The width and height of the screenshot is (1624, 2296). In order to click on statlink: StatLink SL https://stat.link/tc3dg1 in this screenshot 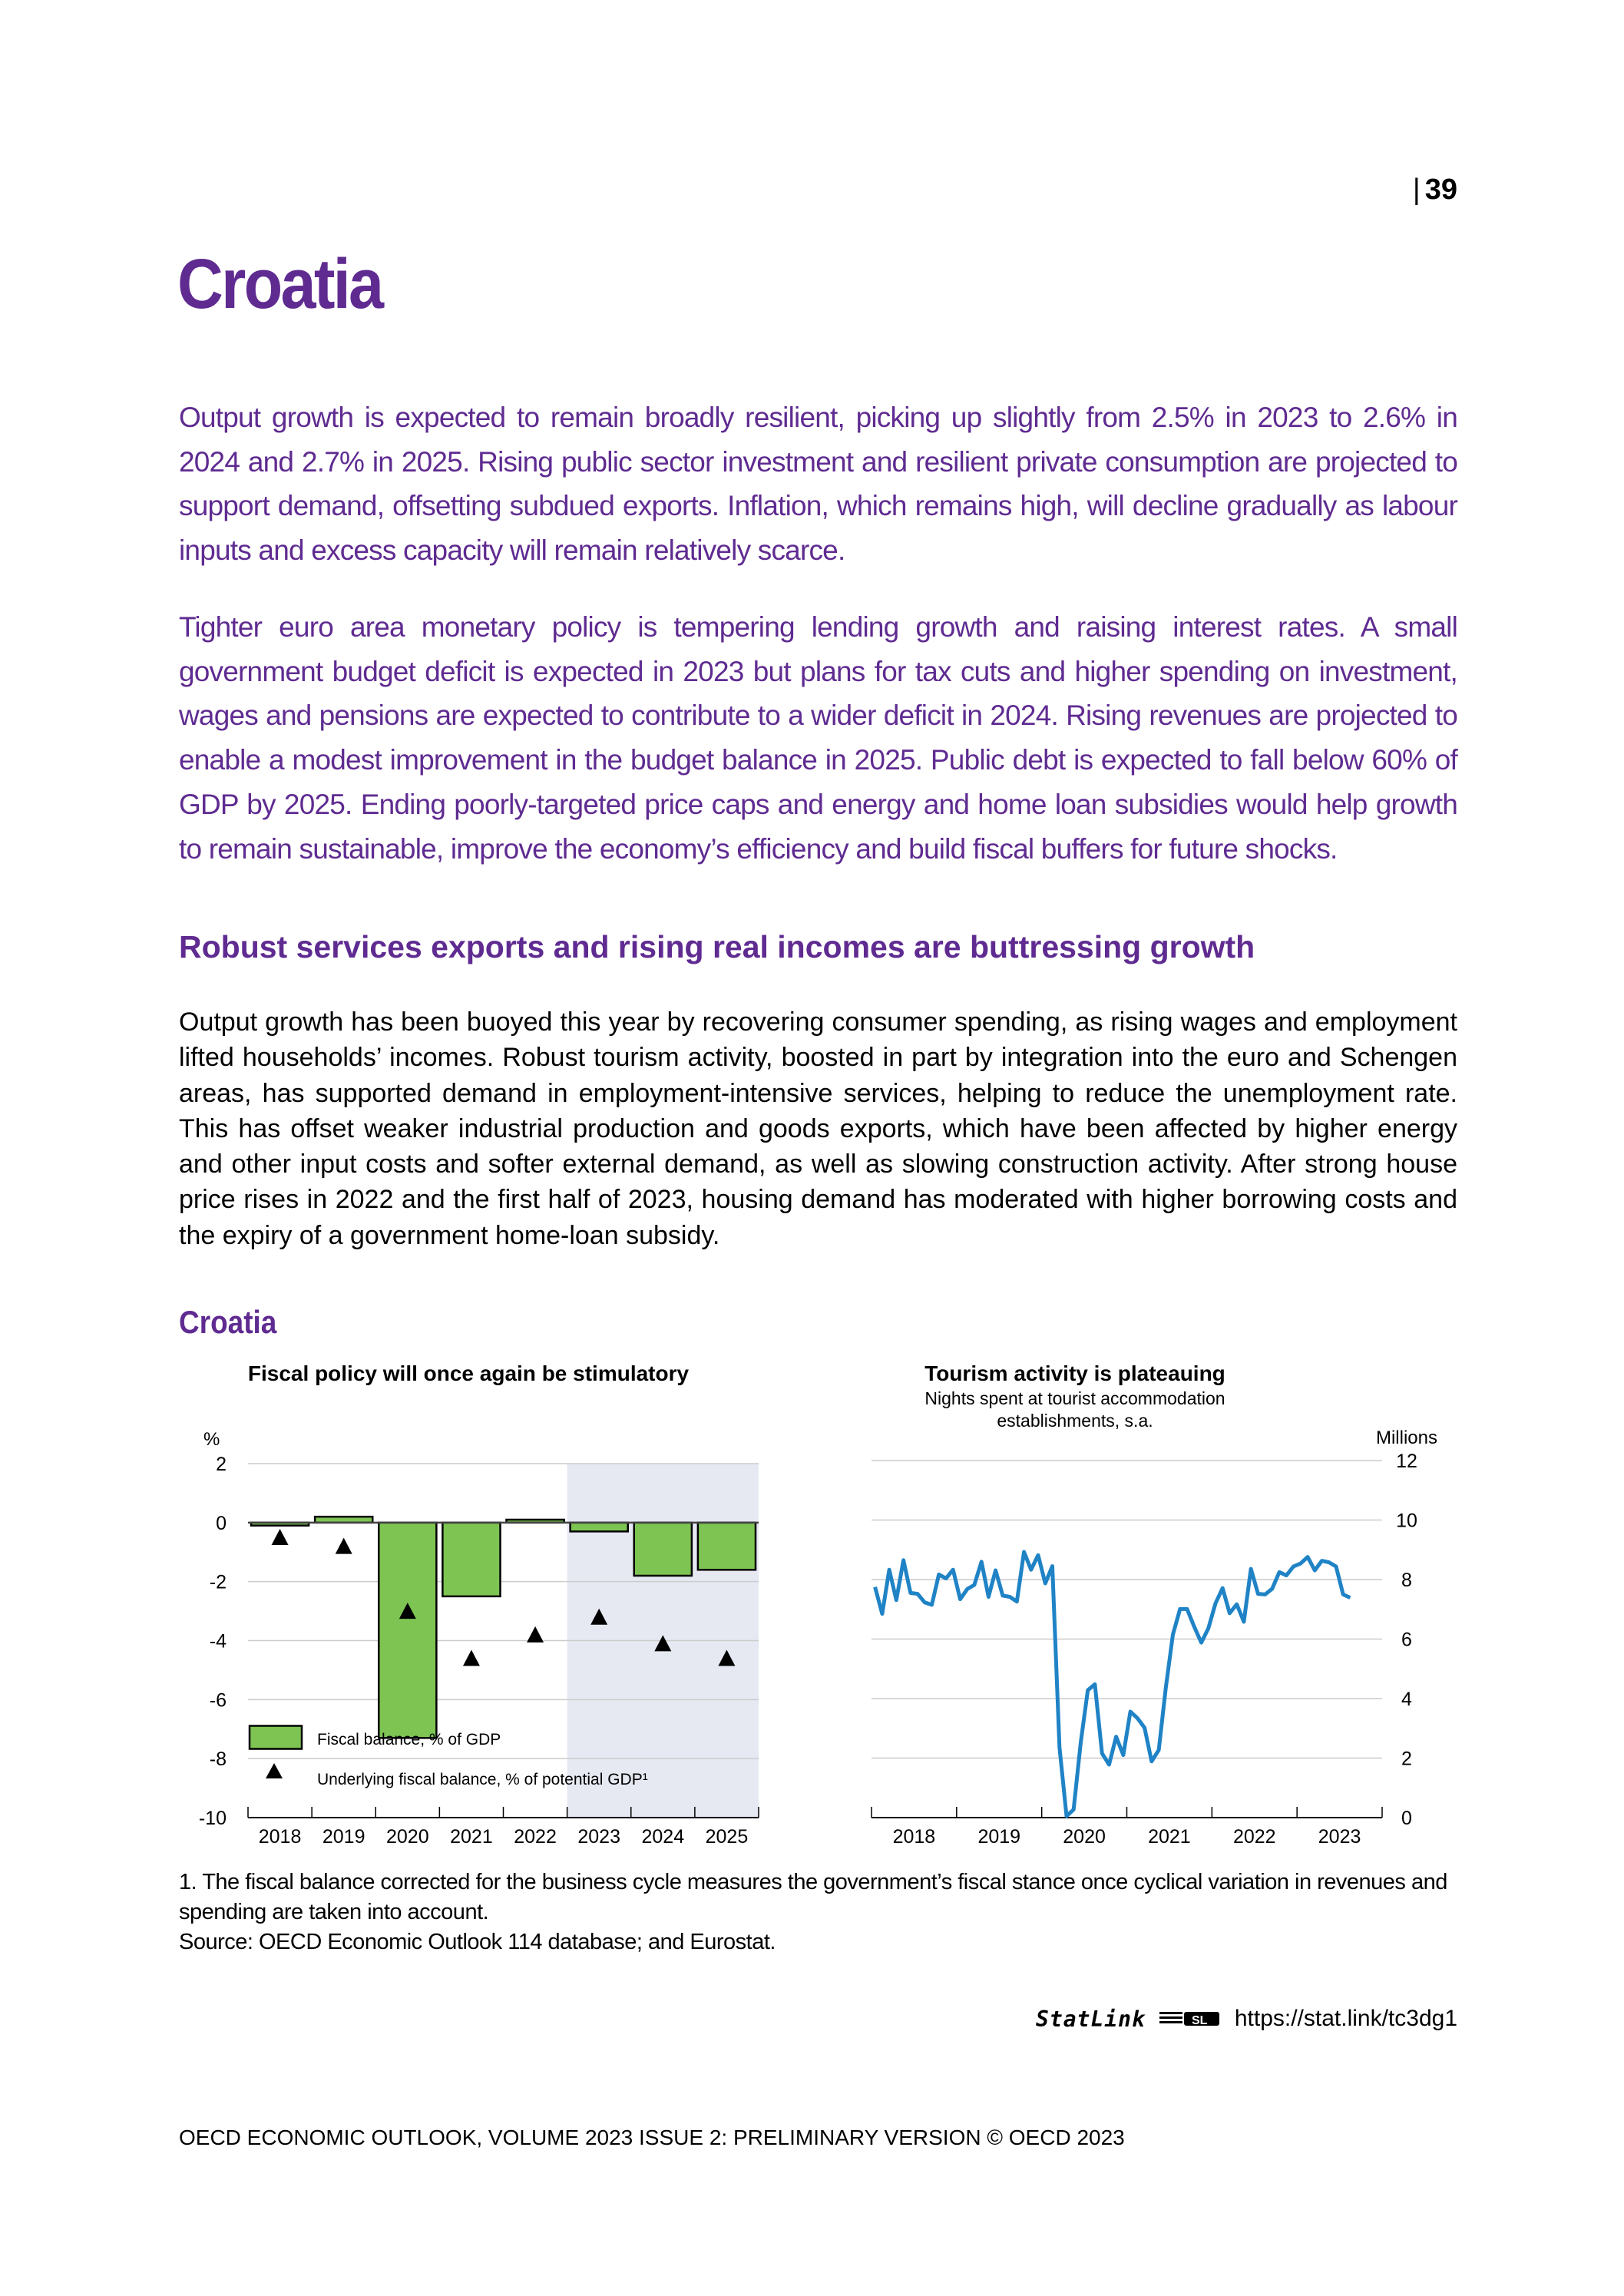, I will do `click(1246, 2019)`.